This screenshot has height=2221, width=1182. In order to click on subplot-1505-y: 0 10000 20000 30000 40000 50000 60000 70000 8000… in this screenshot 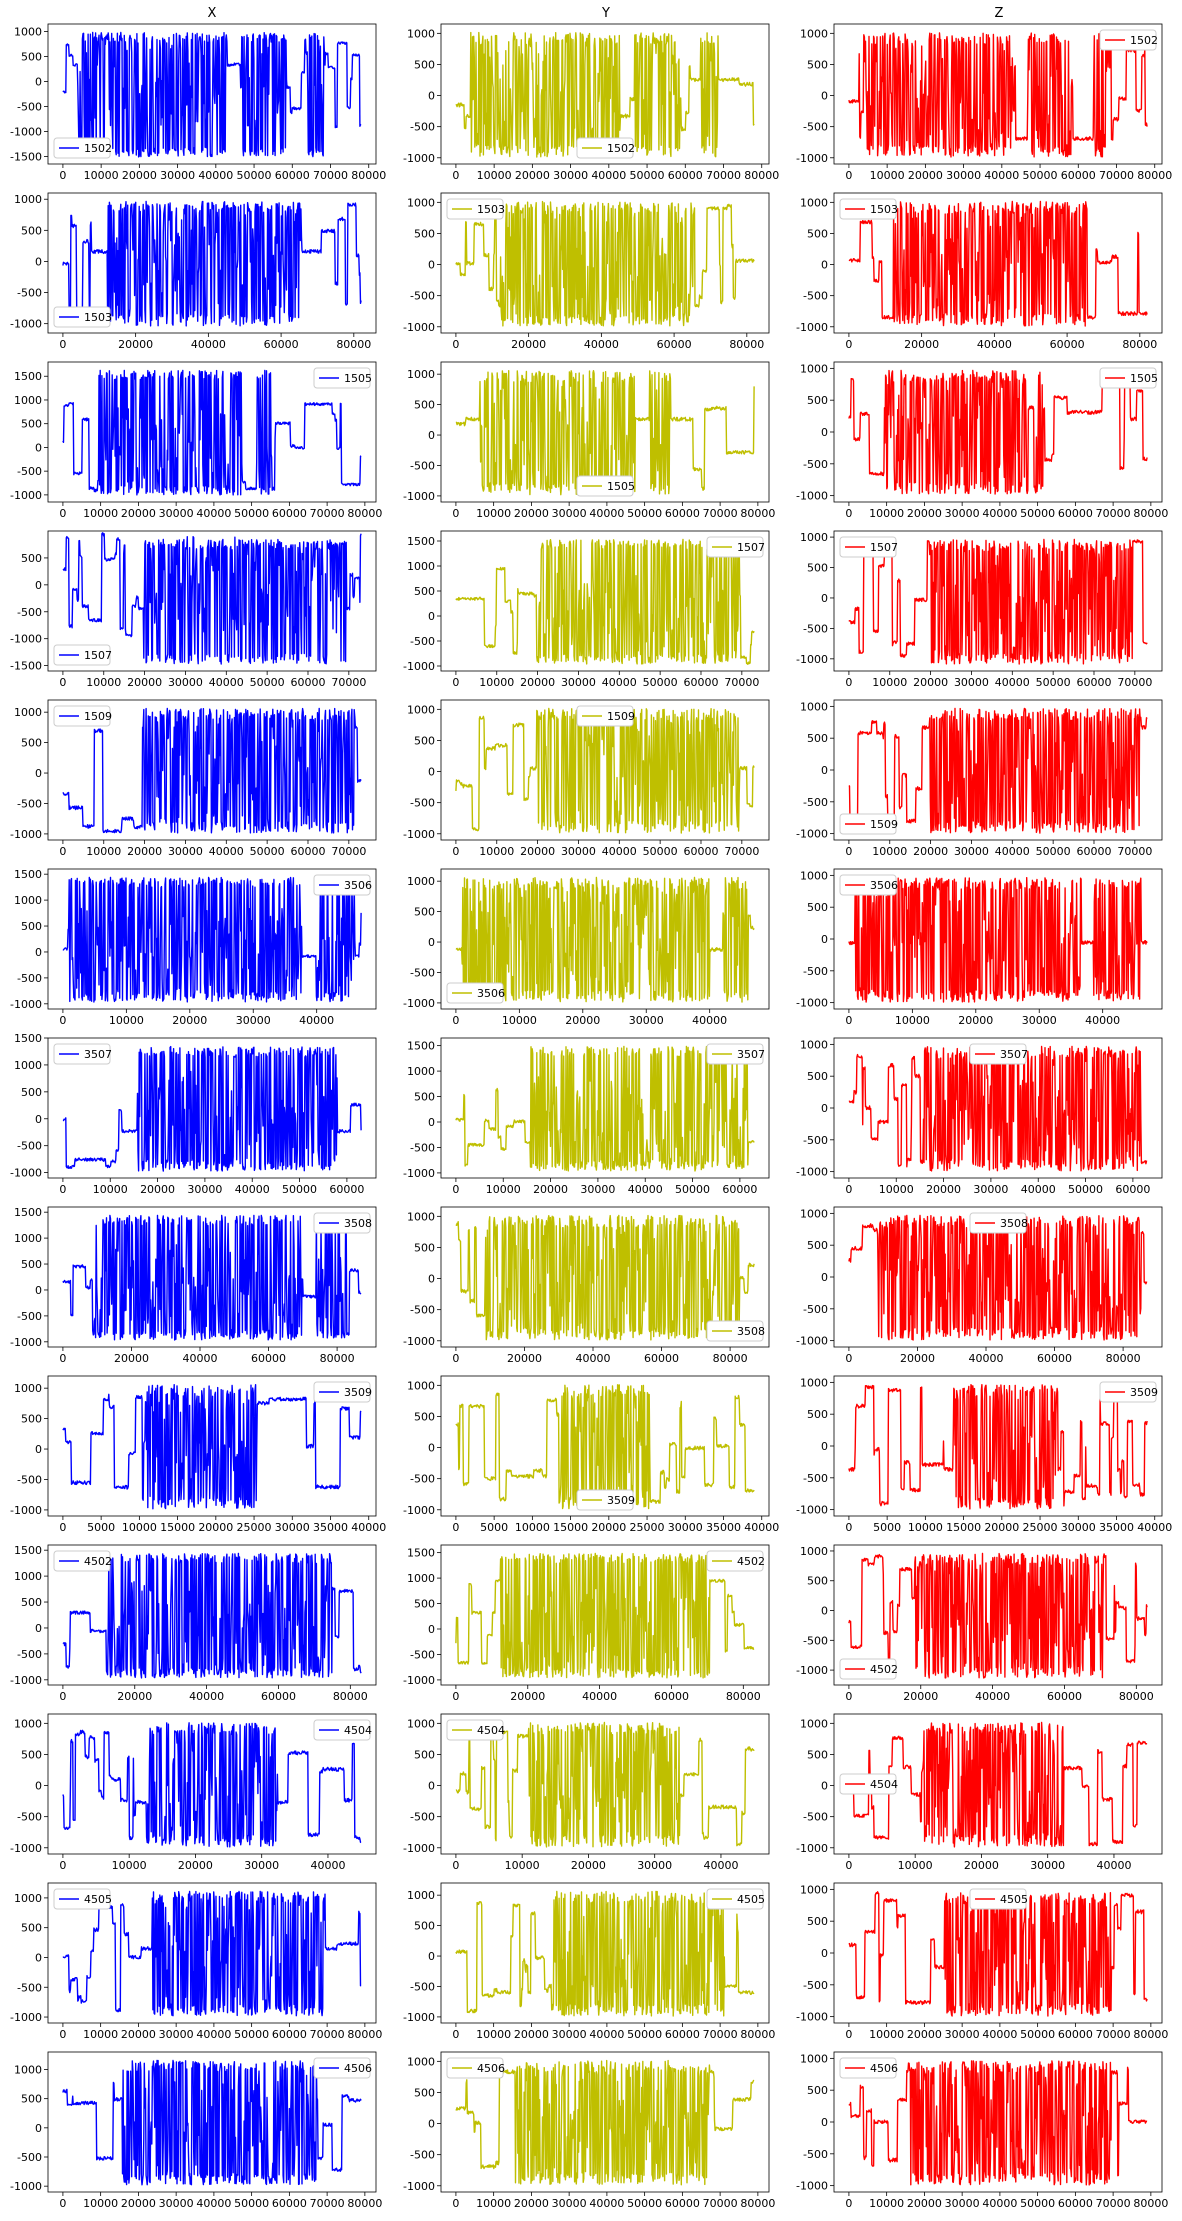, I will do `click(589, 440)`.